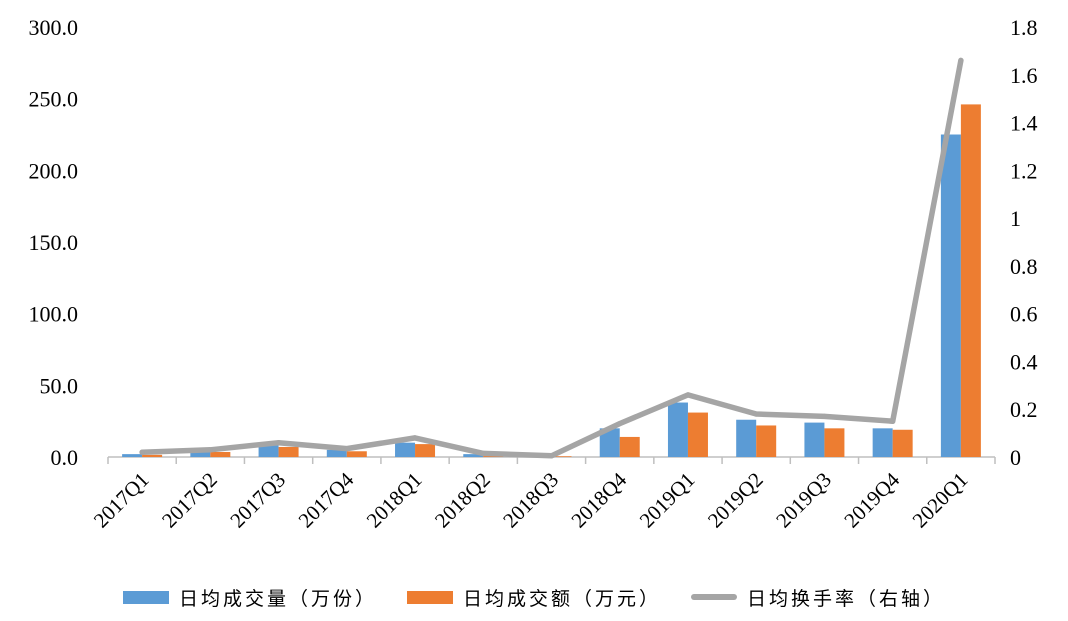 The height and width of the screenshot is (621, 1068). I want to click on bar-volume-2017Q4, so click(336, 453).